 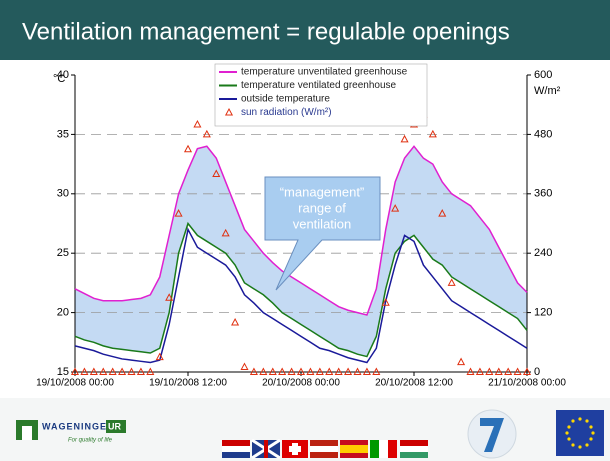 What do you see at coordinates (325, 449) in the screenshot?
I see `flags` at bounding box center [325, 449].